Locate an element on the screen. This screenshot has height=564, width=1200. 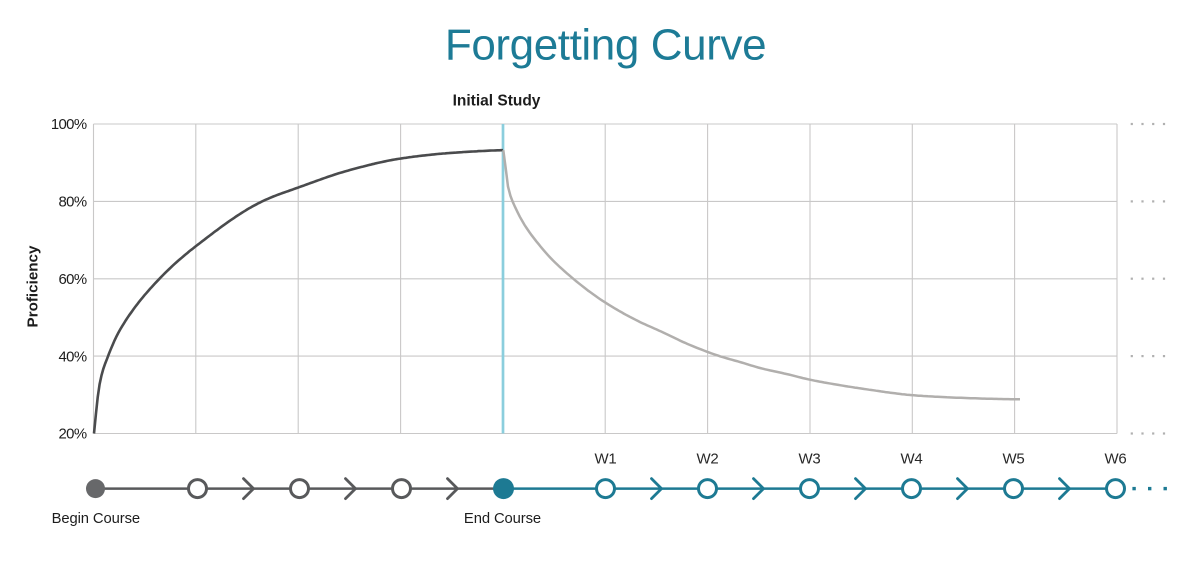
svg-text: 80% is located at coordinates (72, 203).